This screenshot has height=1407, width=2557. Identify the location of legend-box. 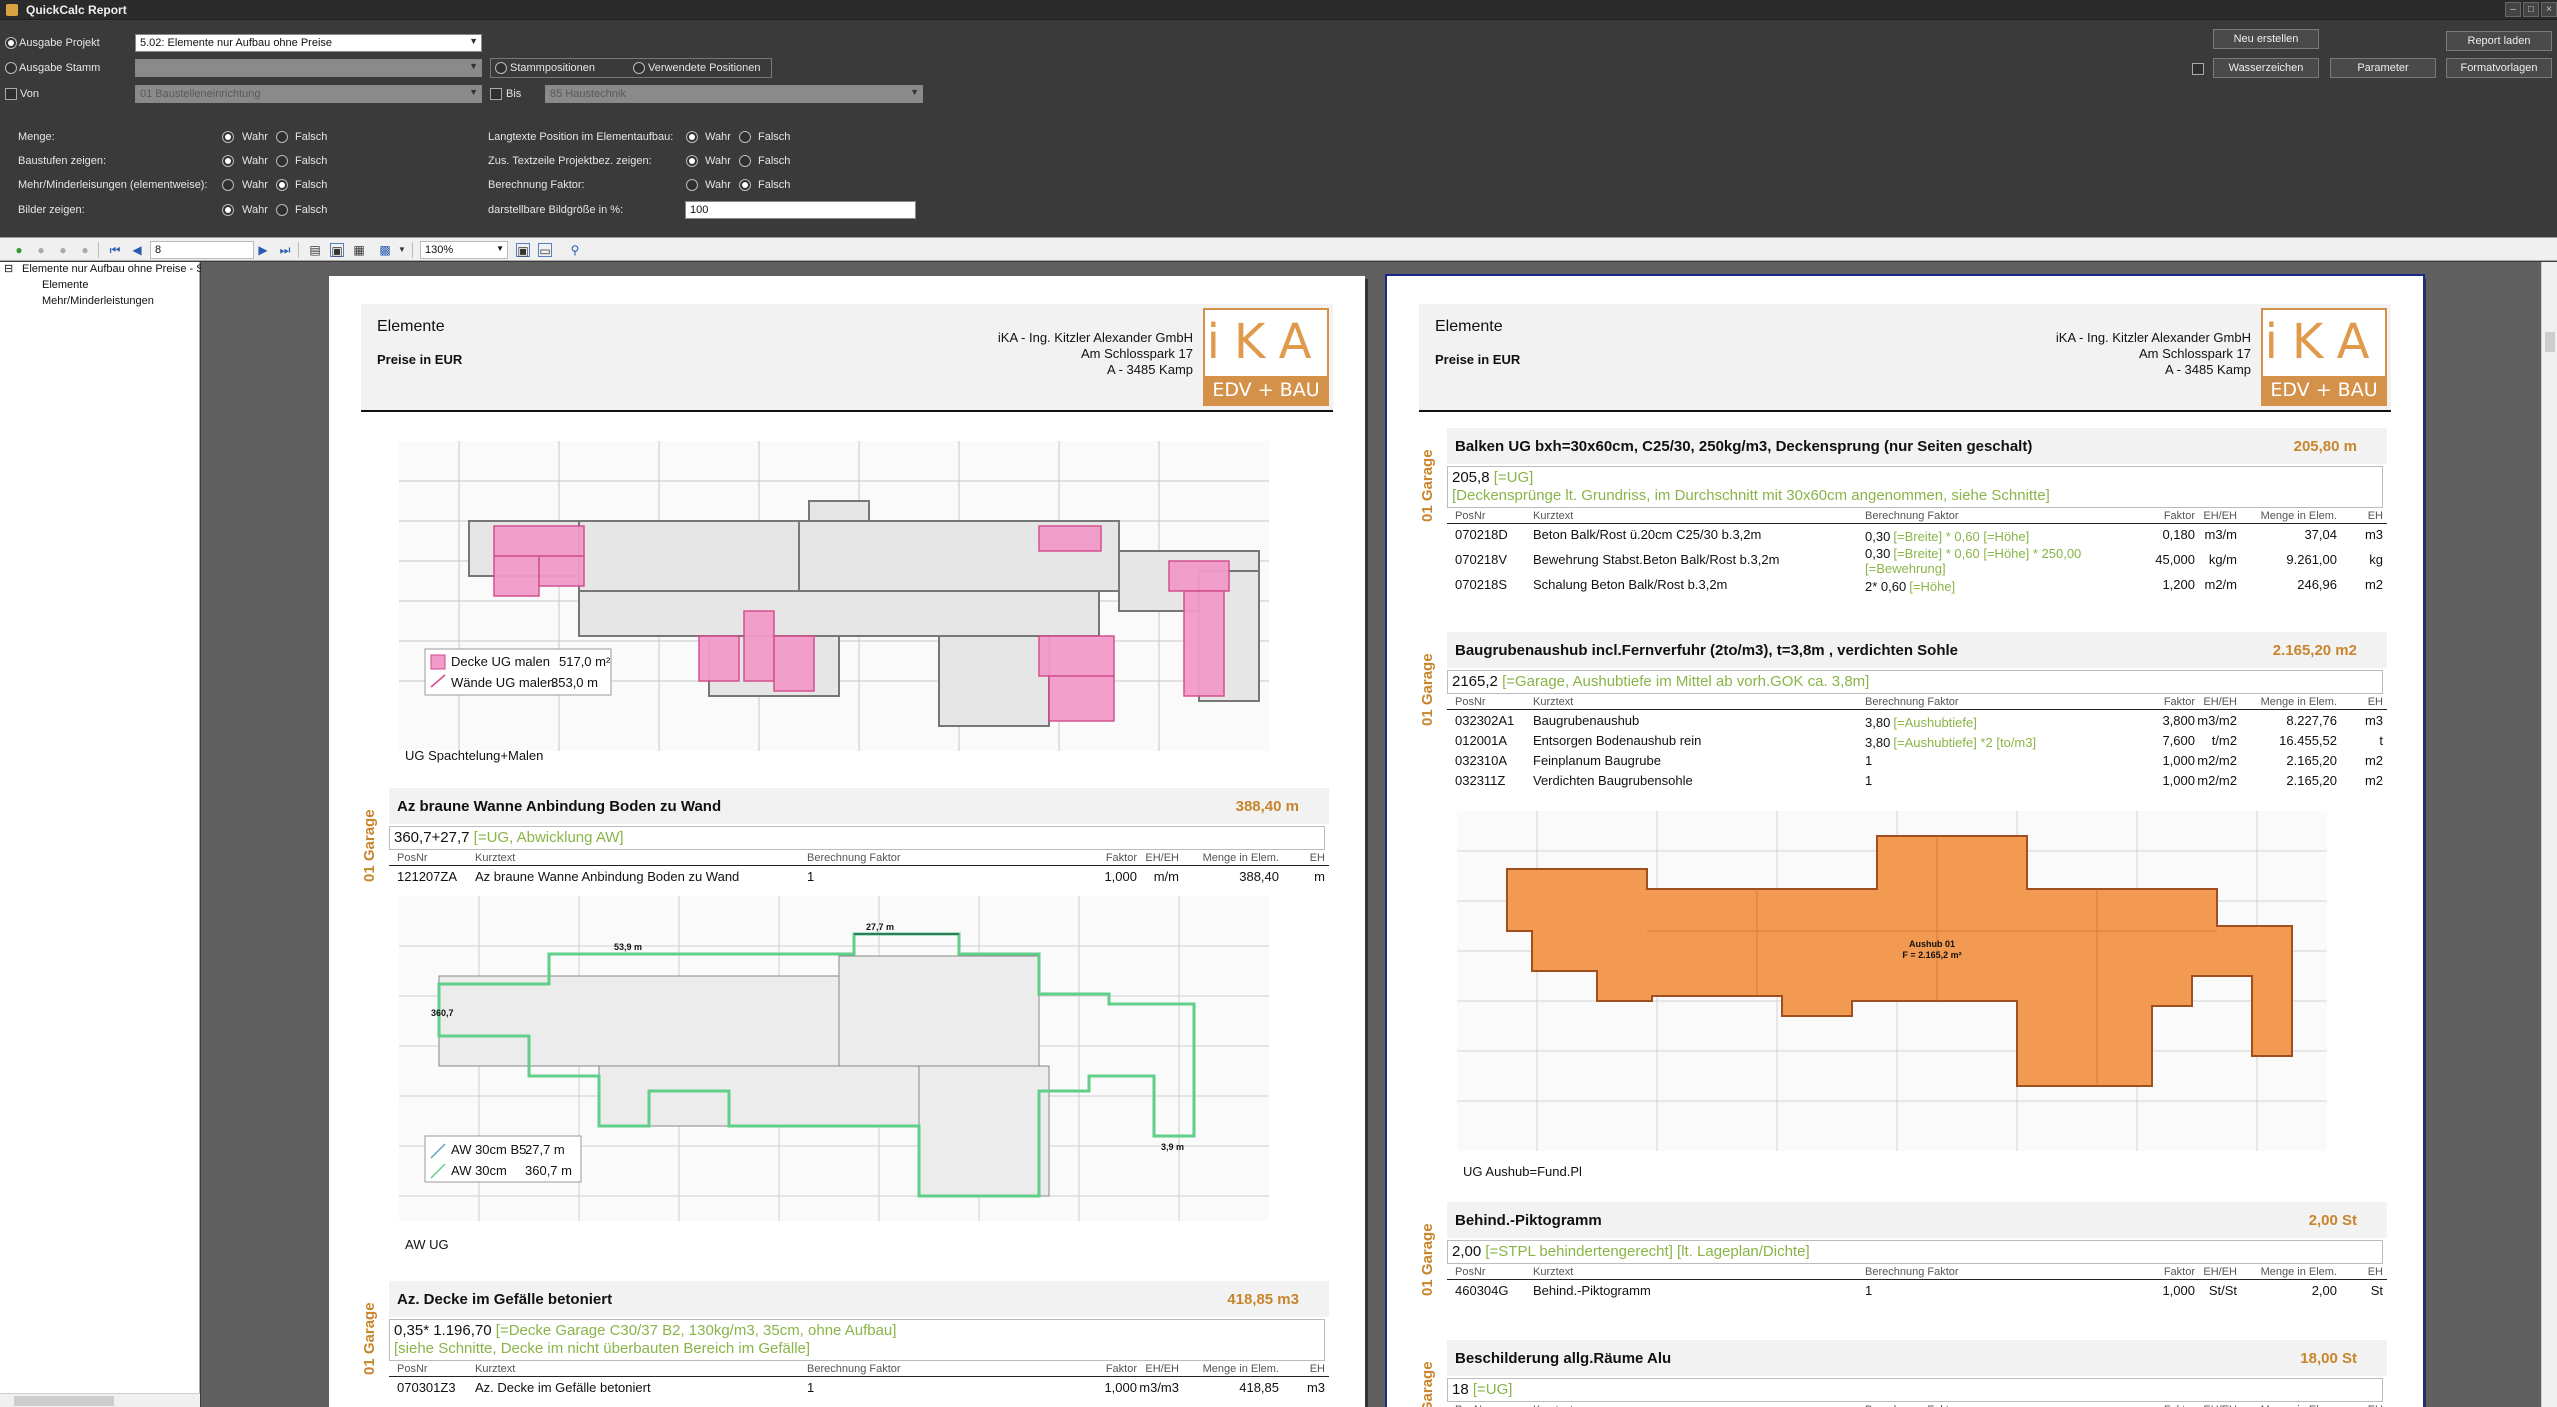
(503, 1159).